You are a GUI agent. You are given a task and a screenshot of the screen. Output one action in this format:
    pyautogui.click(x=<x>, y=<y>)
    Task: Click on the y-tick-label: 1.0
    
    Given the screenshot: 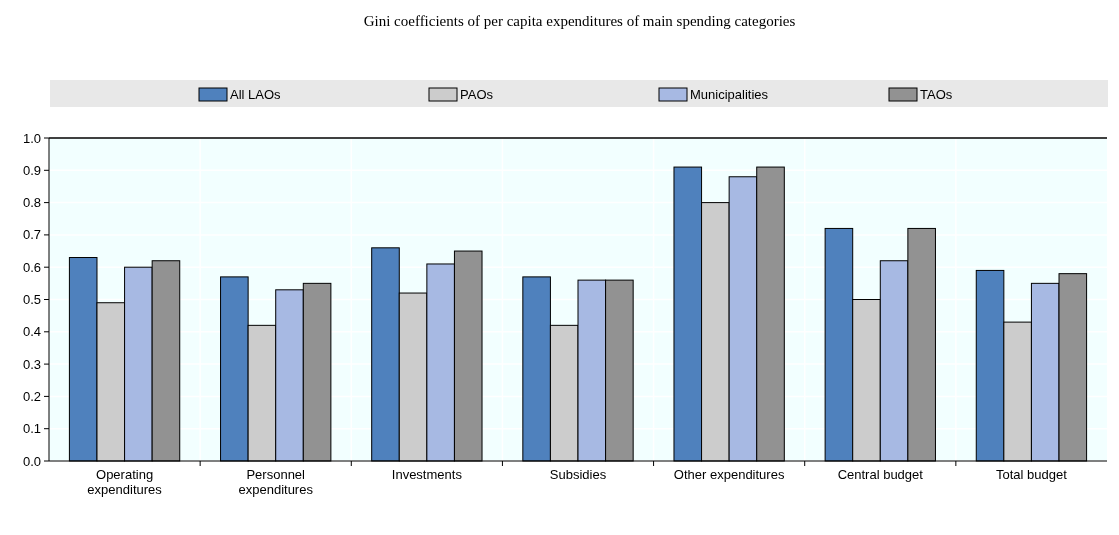 What is the action you would take?
    pyautogui.click(x=31, y=138)
    